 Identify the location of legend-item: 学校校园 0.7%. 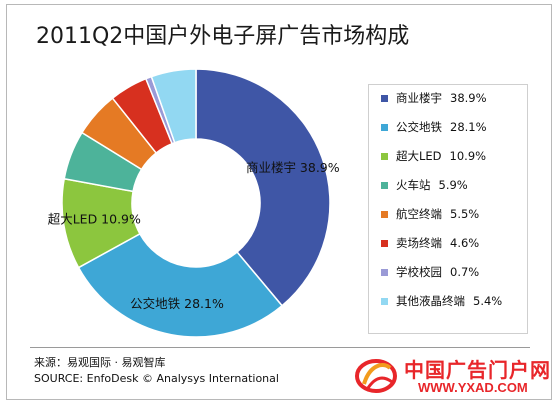
(454, 272).